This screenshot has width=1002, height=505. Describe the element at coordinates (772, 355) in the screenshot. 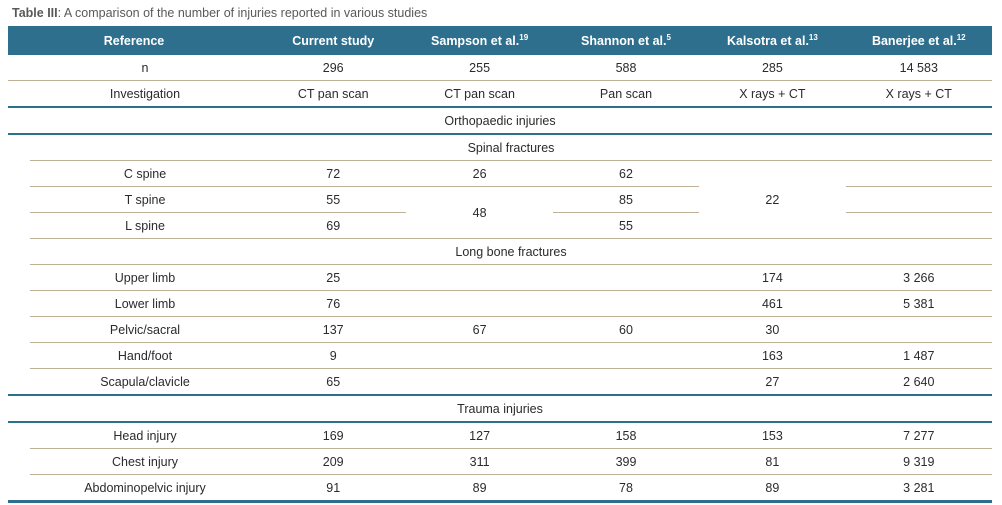

I see `hand-foot-kalsotra: 163` at that location.